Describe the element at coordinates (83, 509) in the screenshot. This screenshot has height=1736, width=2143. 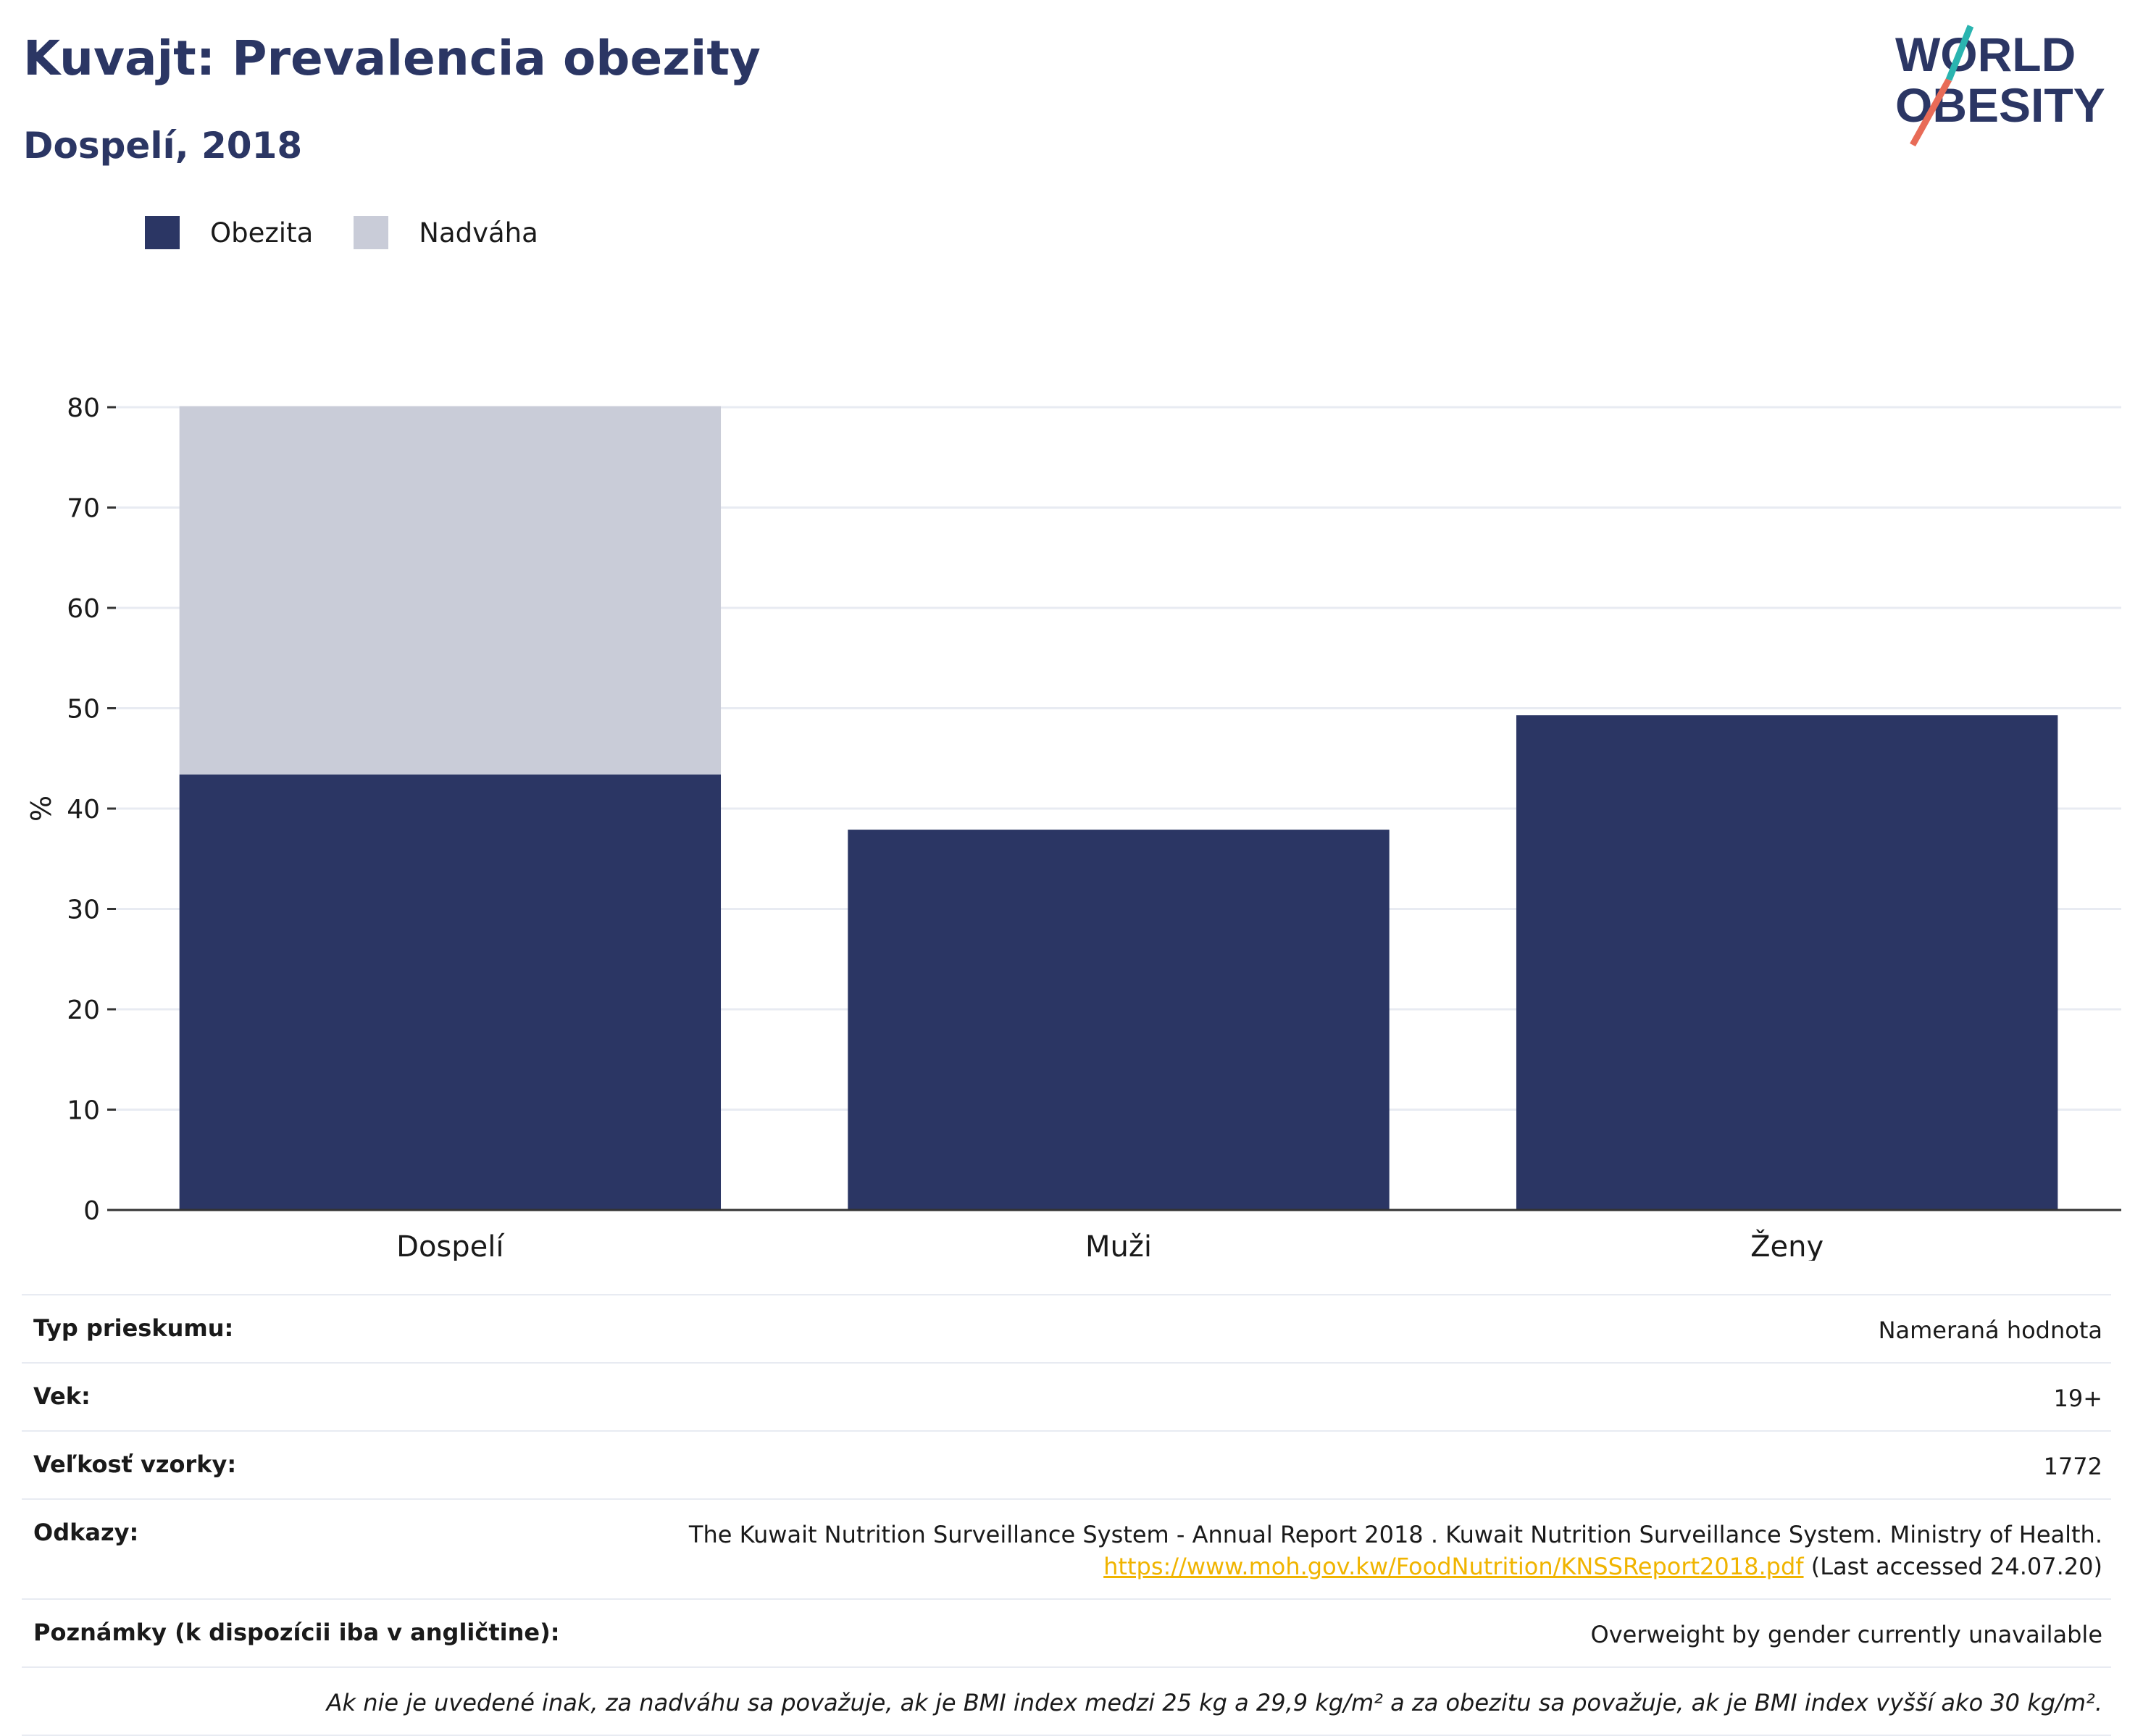
I see `y-tick-label: 70` at that location.